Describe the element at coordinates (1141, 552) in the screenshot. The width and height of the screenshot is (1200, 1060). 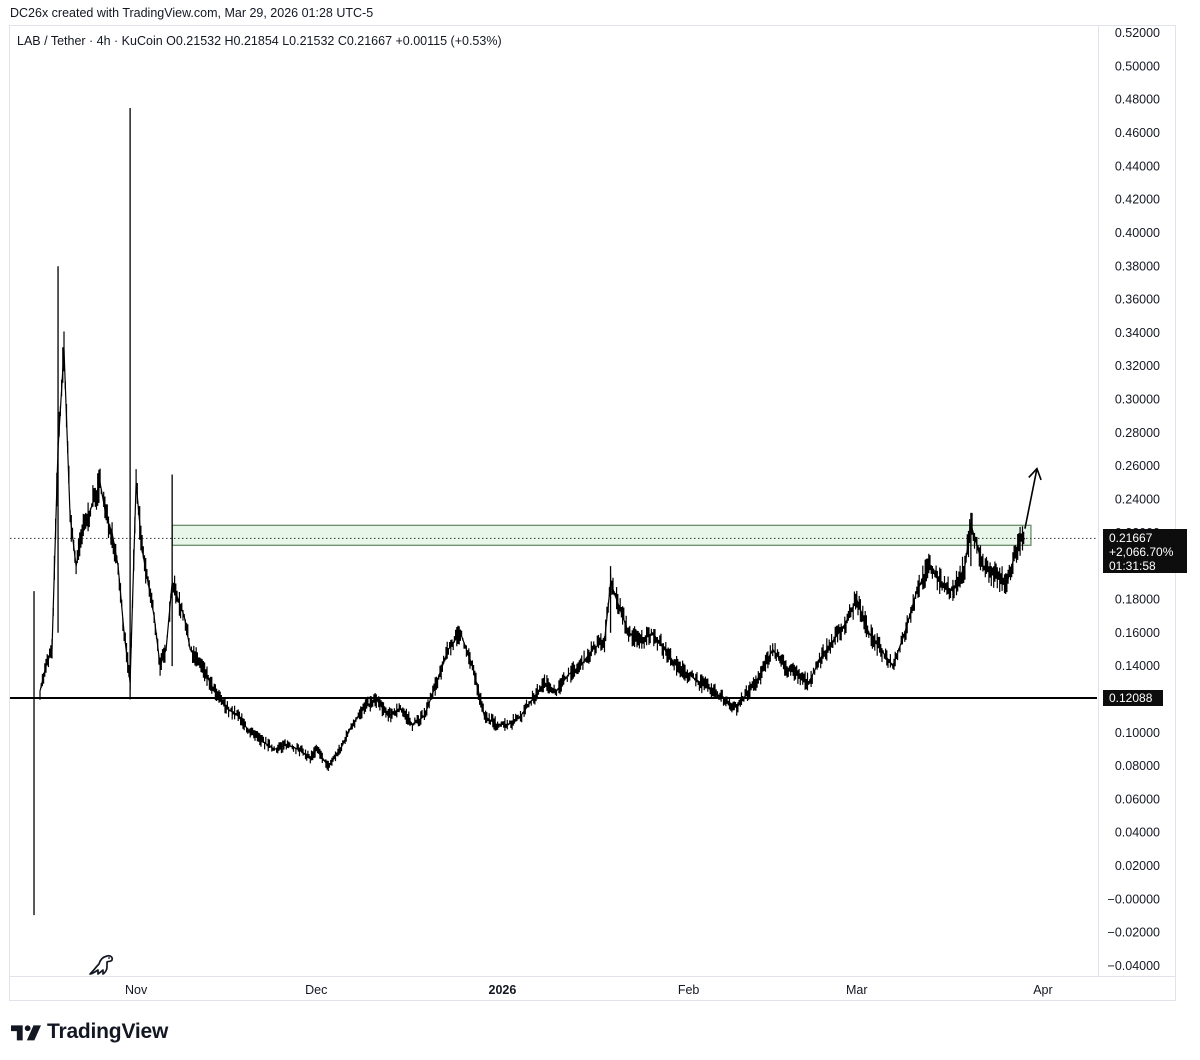
I see `price-change: +2,066.70%` at that location.